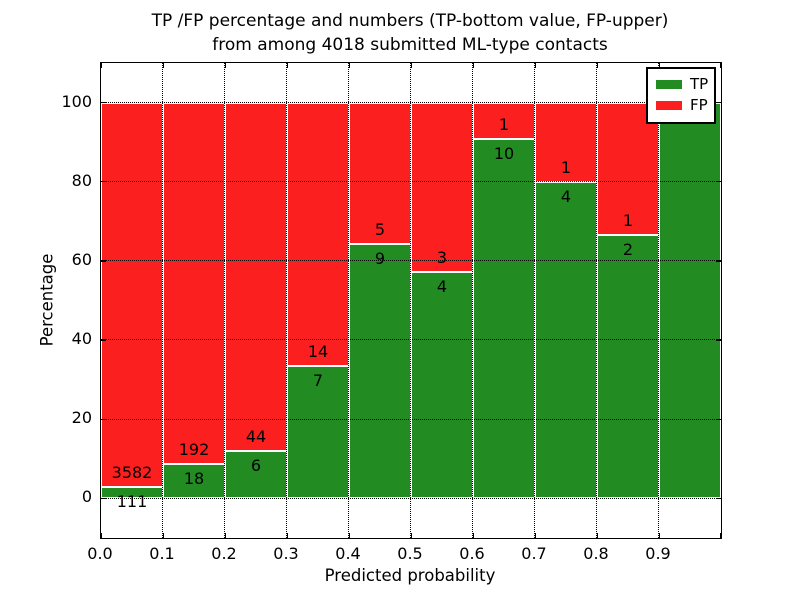 This screenshot has height=600, width=800. I want to click on x-tick-label-0.4: 0.4, so click(348, 553).